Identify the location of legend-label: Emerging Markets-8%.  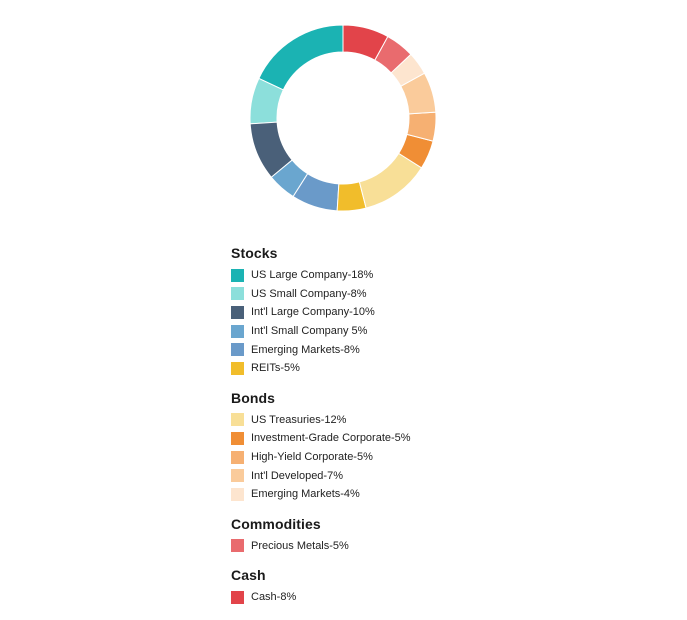
(305, 349).